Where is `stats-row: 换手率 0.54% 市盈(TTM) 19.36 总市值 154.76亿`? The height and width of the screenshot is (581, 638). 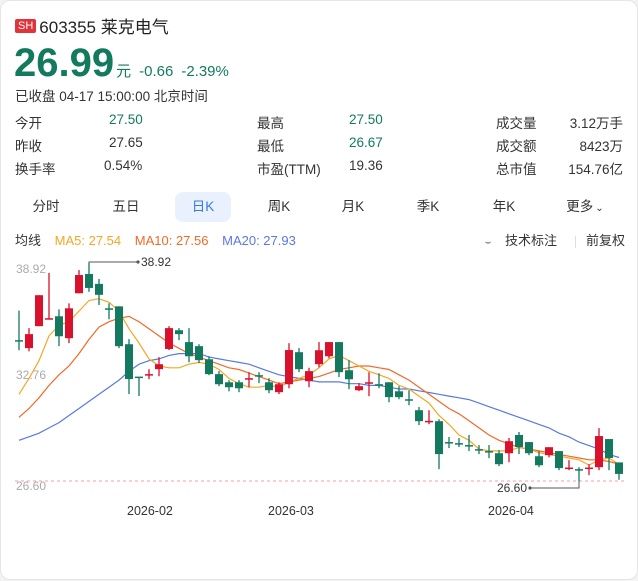
stats-row: 换手率 0.54% 市盈(TTM) 19.36 总市值 154.76亿 is located at coordinates (321, 169).